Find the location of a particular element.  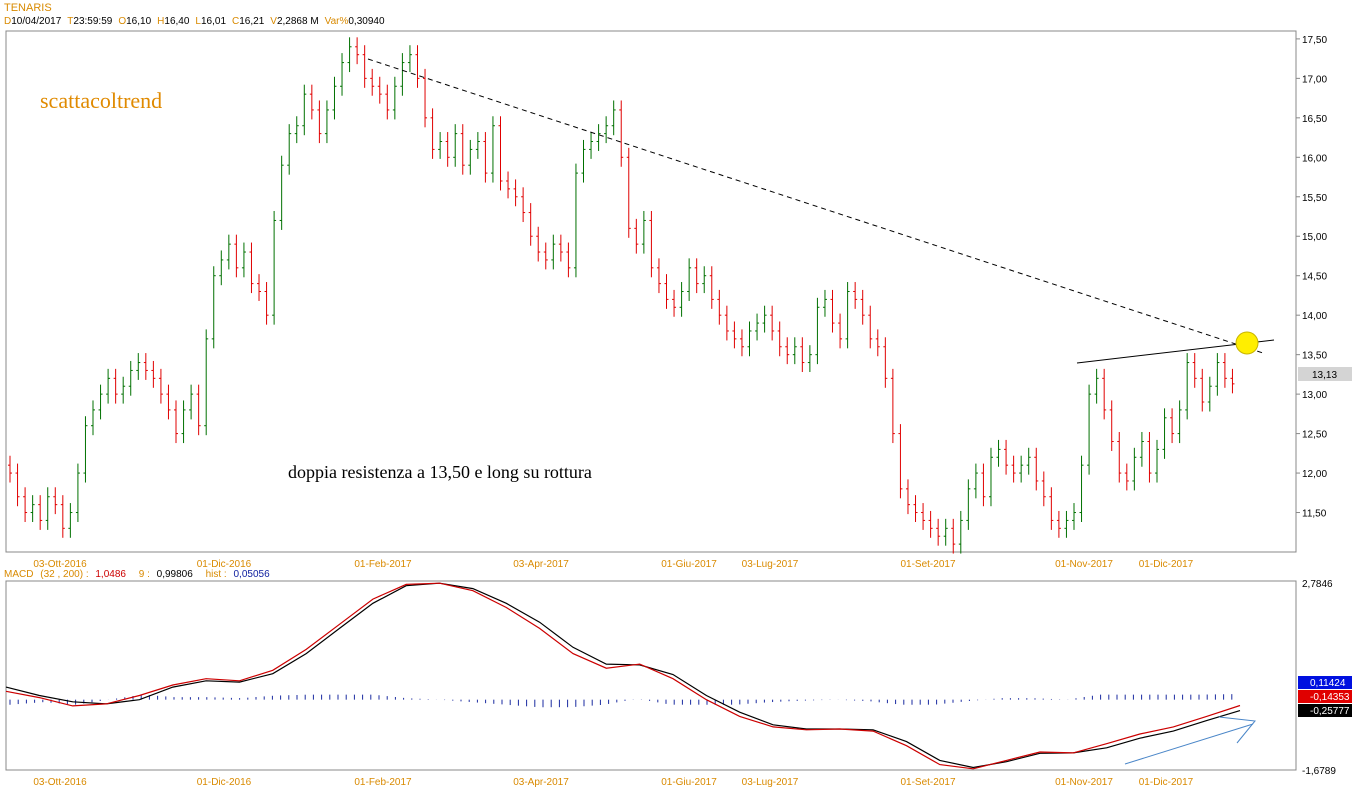

price-tick-label: 14,00 is located at coordinates (1314, 316).